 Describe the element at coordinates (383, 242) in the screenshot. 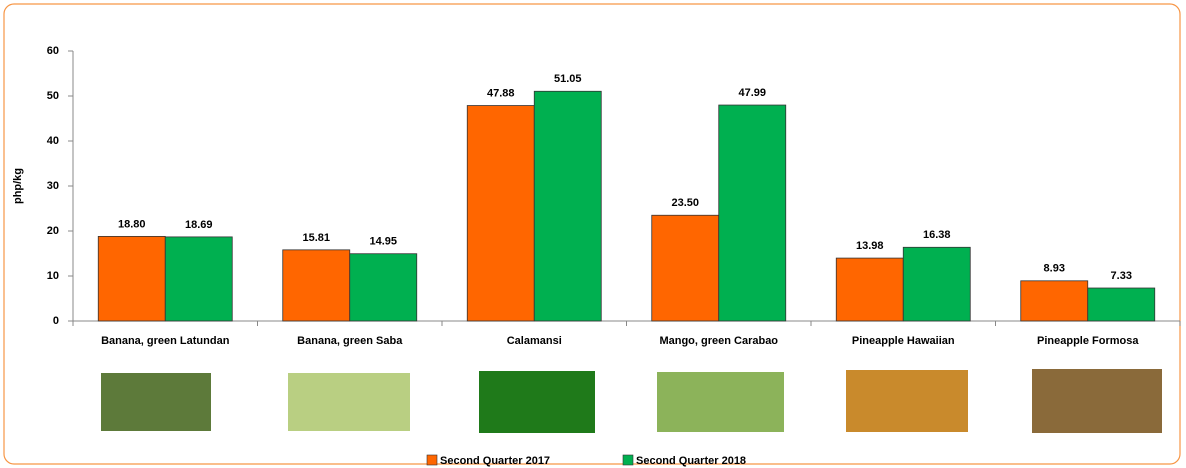

I see `value-label: 14.95` at that location.